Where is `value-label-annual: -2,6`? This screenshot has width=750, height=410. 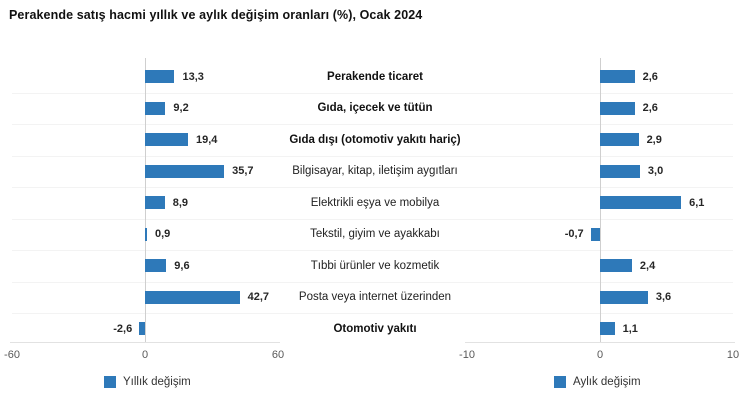 value-label-annual: -2,6 is located at coordinates (123, 328).